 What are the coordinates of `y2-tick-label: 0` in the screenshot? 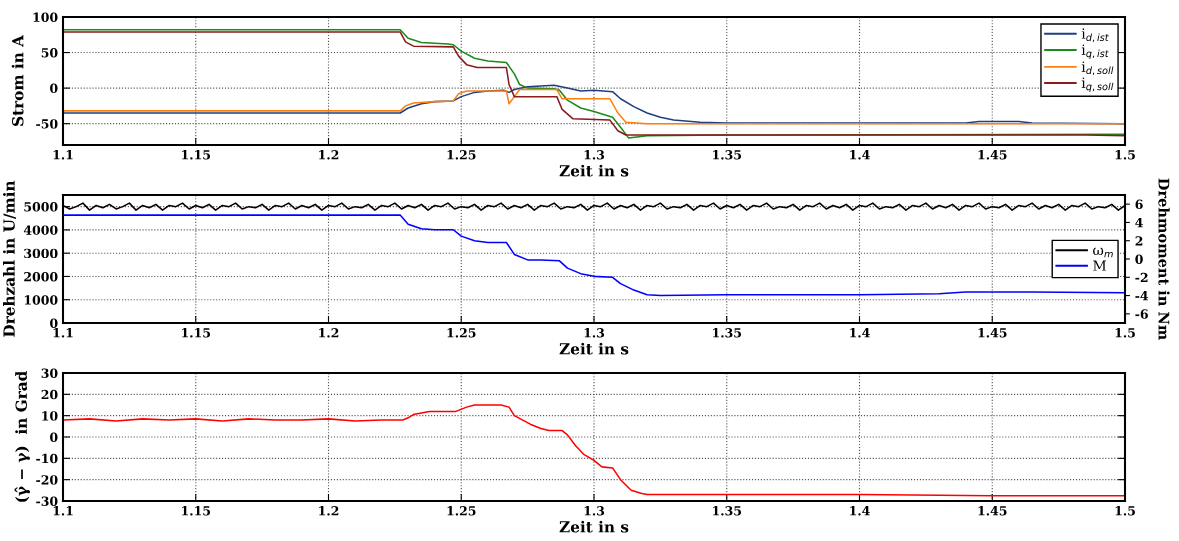 It's located at (1139, 259).